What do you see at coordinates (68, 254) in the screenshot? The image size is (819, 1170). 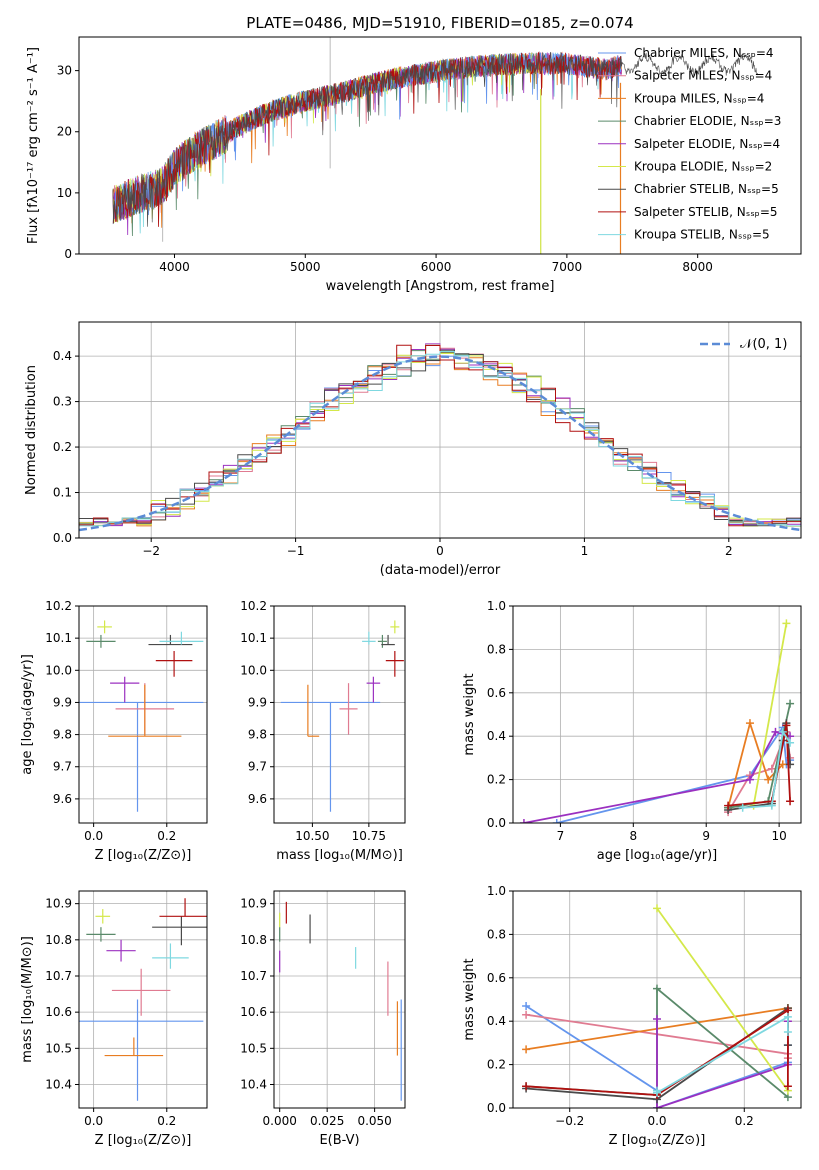 I see `y-tick-label: 0` at bounding box center [68, 254].